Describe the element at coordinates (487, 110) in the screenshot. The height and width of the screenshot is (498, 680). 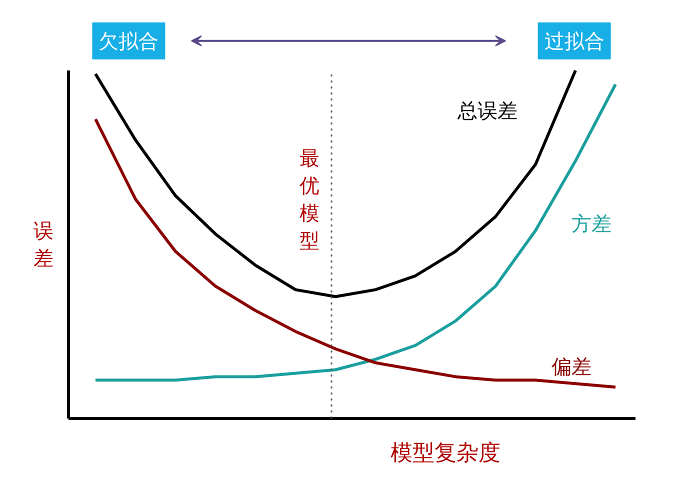
I see `series-label: 总误差` at that location.